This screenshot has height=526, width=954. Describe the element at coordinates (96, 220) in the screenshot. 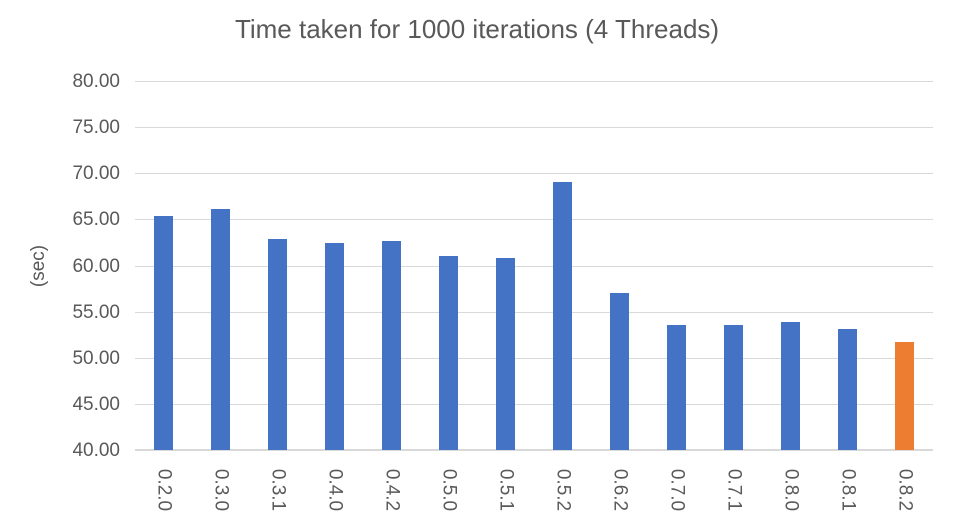

I see `y-tick-label: 65.00` at that location.